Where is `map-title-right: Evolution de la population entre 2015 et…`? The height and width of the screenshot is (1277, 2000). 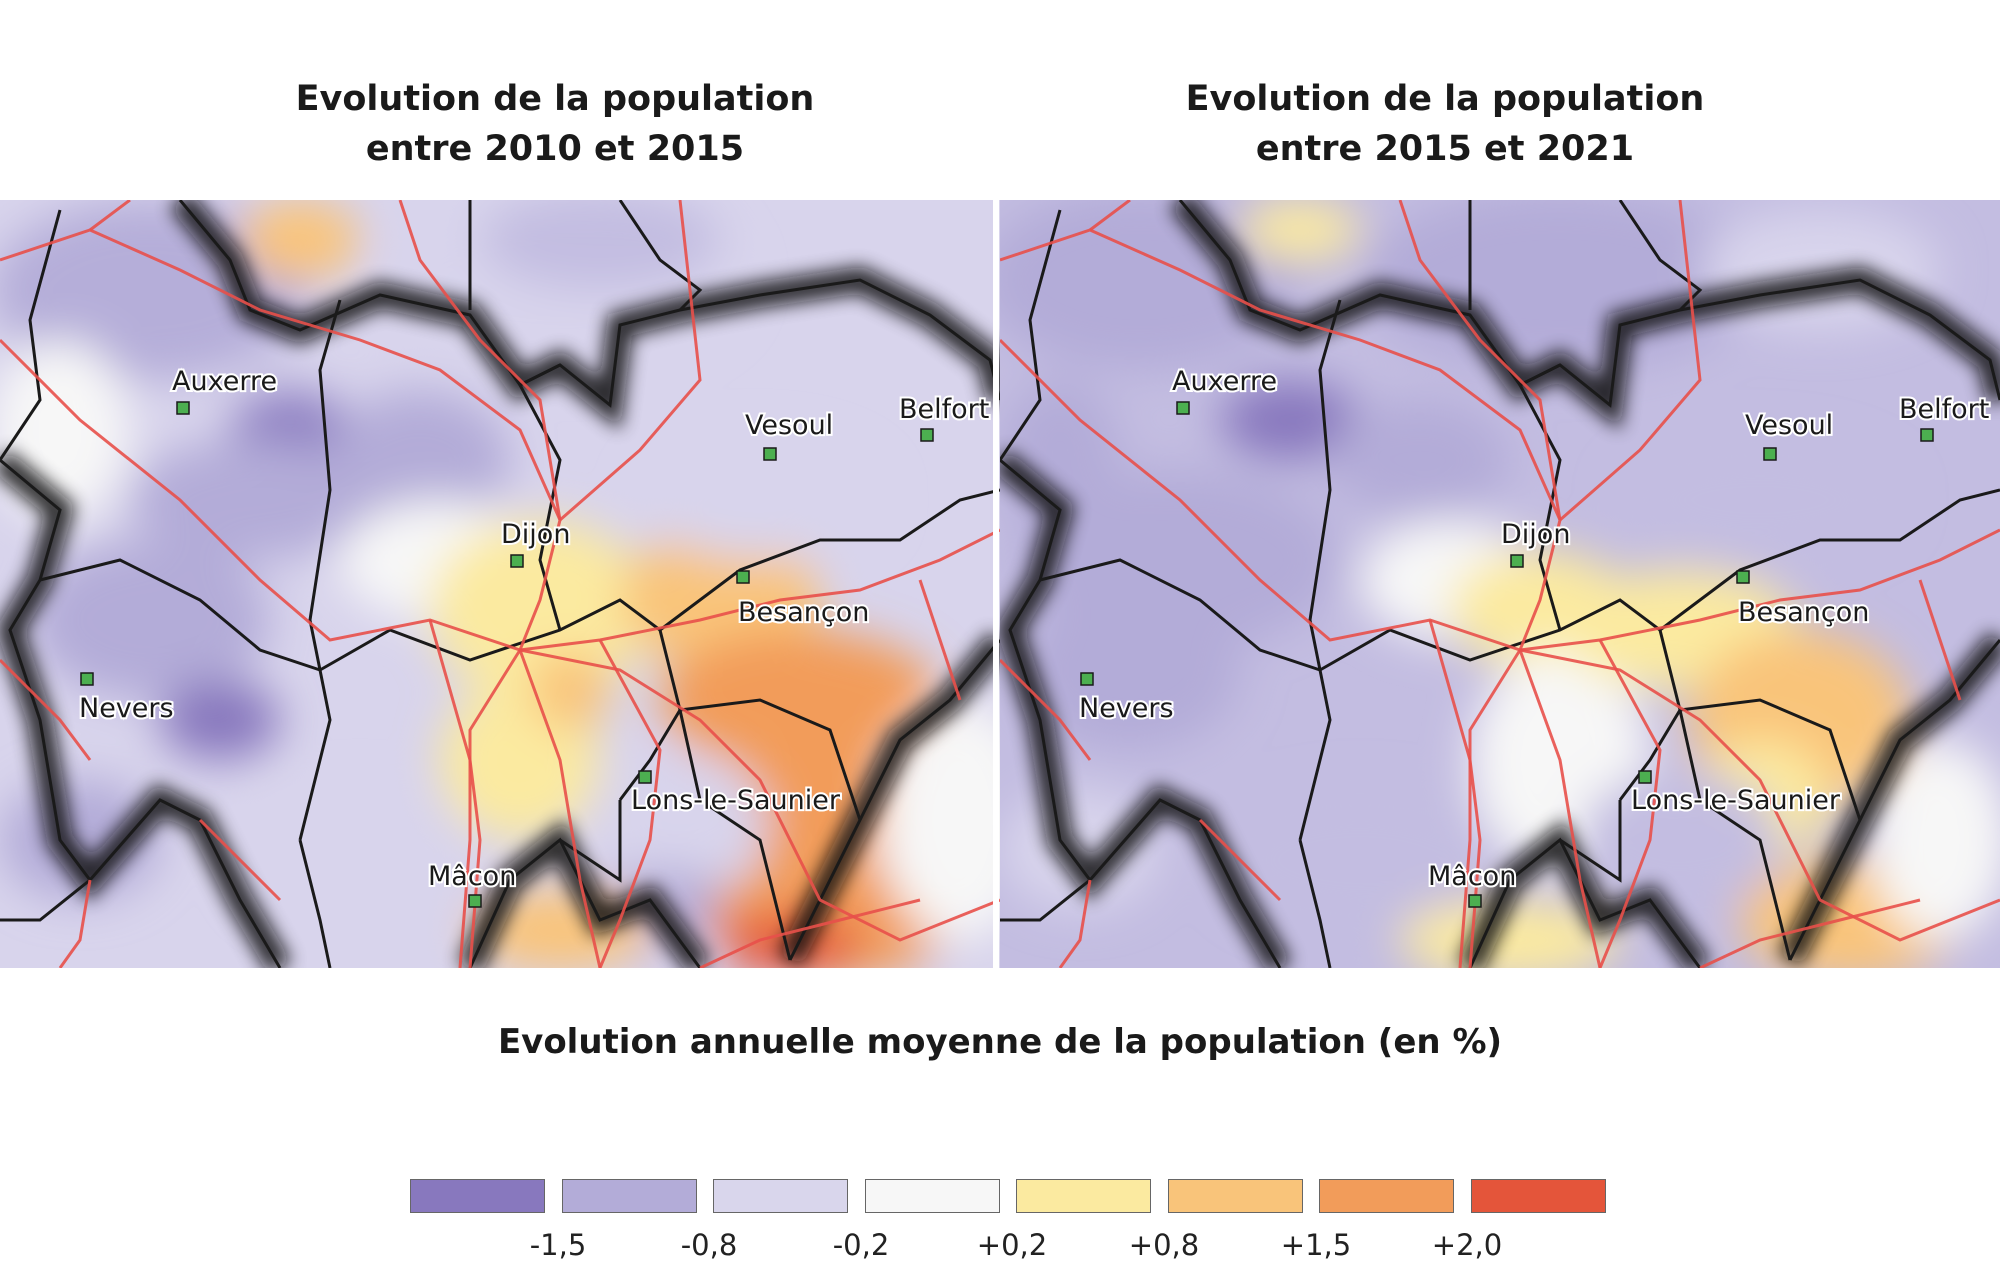 map-title-right: Evolution de la population entre 2015 et… is located at coordinates (1445, 124).